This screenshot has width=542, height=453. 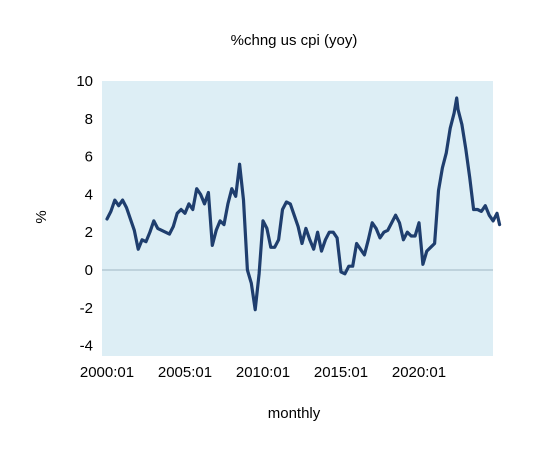 I want to click on x-axis: 2000:01 2005:01 2010:01 2015:01 2020:01, so click(x=263, y=372).